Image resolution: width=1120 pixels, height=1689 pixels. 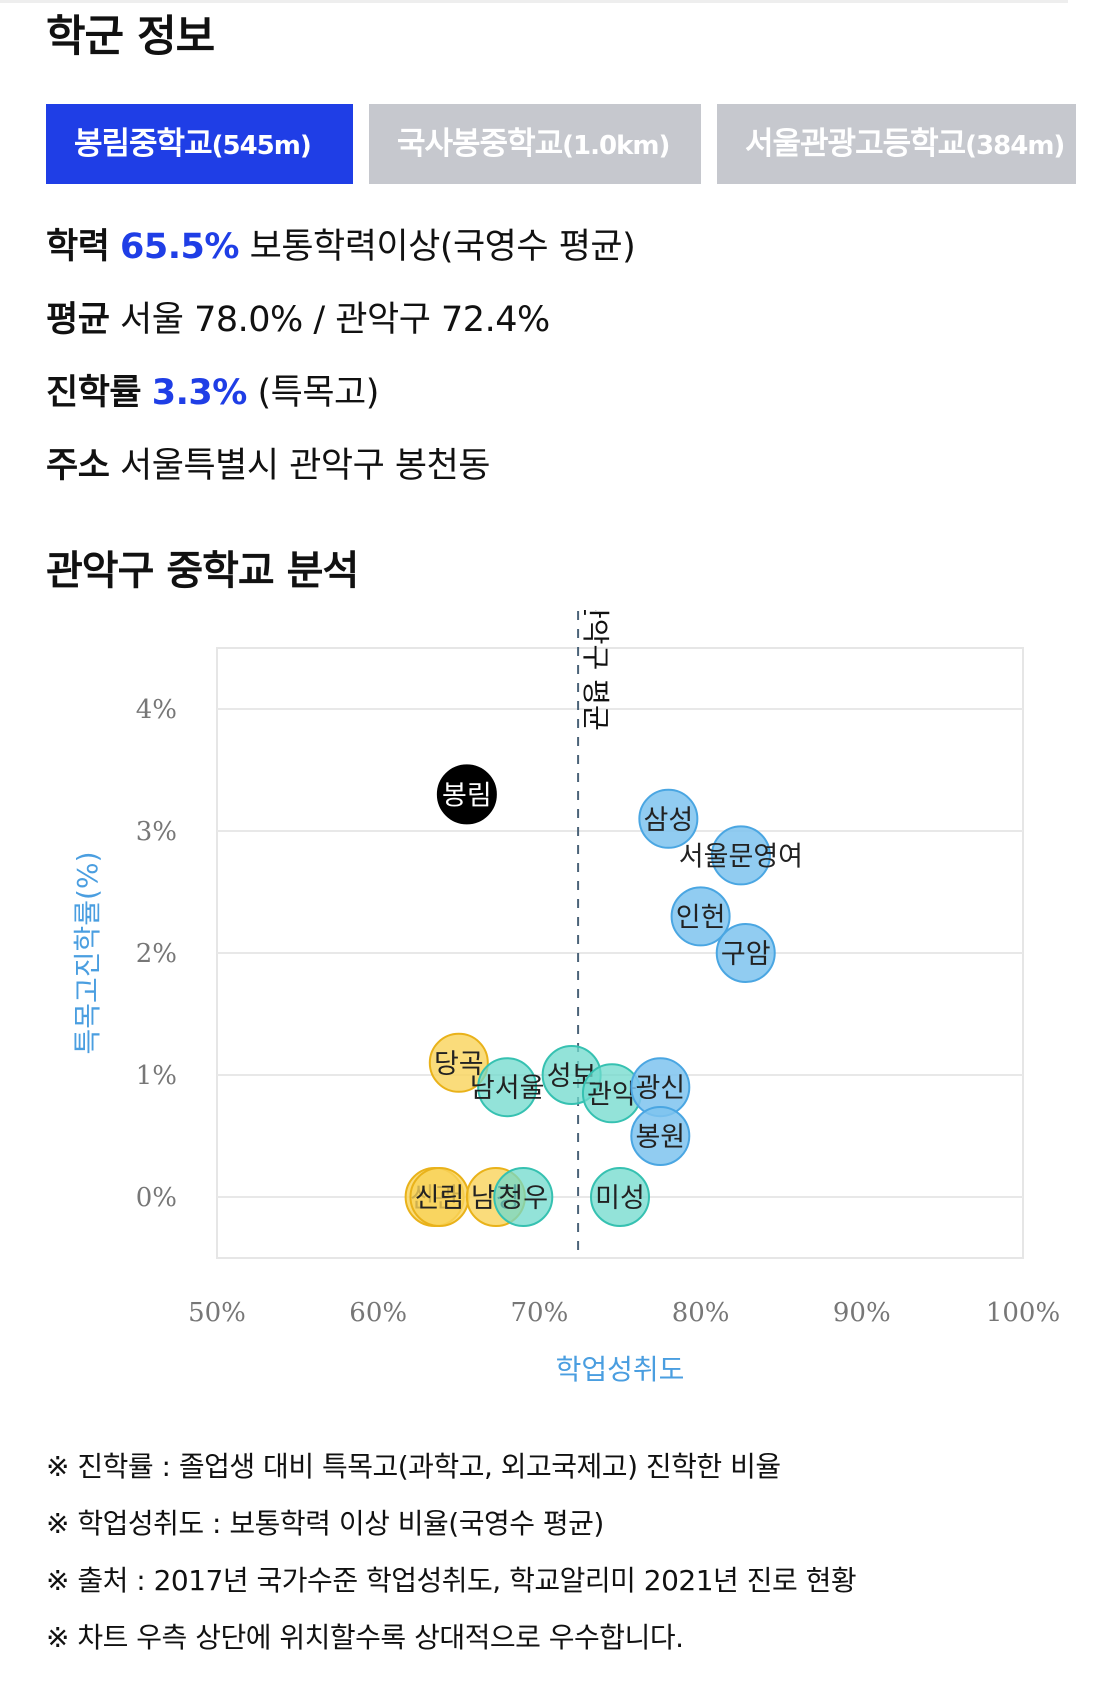 I want to click on tab-school-name: 국사봉중학교, so click(x=480, y=144).